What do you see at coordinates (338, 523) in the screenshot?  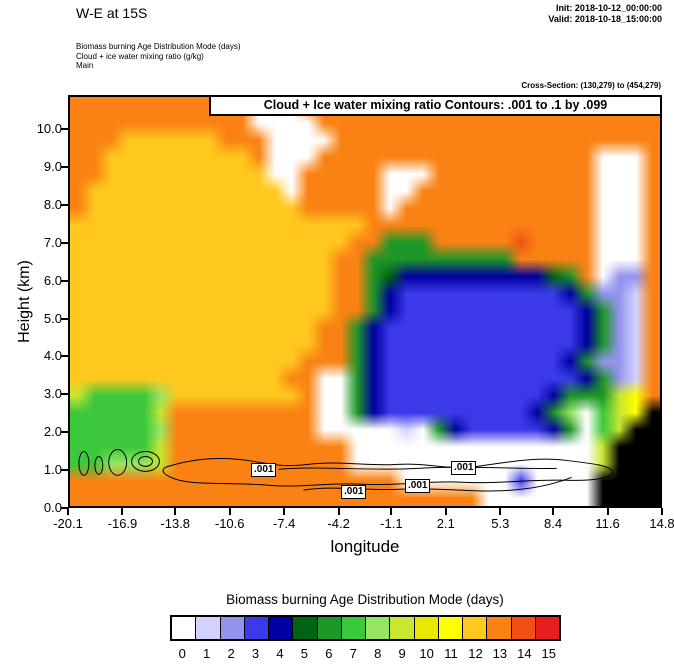 I see `x-tick-label: -4.2` at bounding box center [338, 523].